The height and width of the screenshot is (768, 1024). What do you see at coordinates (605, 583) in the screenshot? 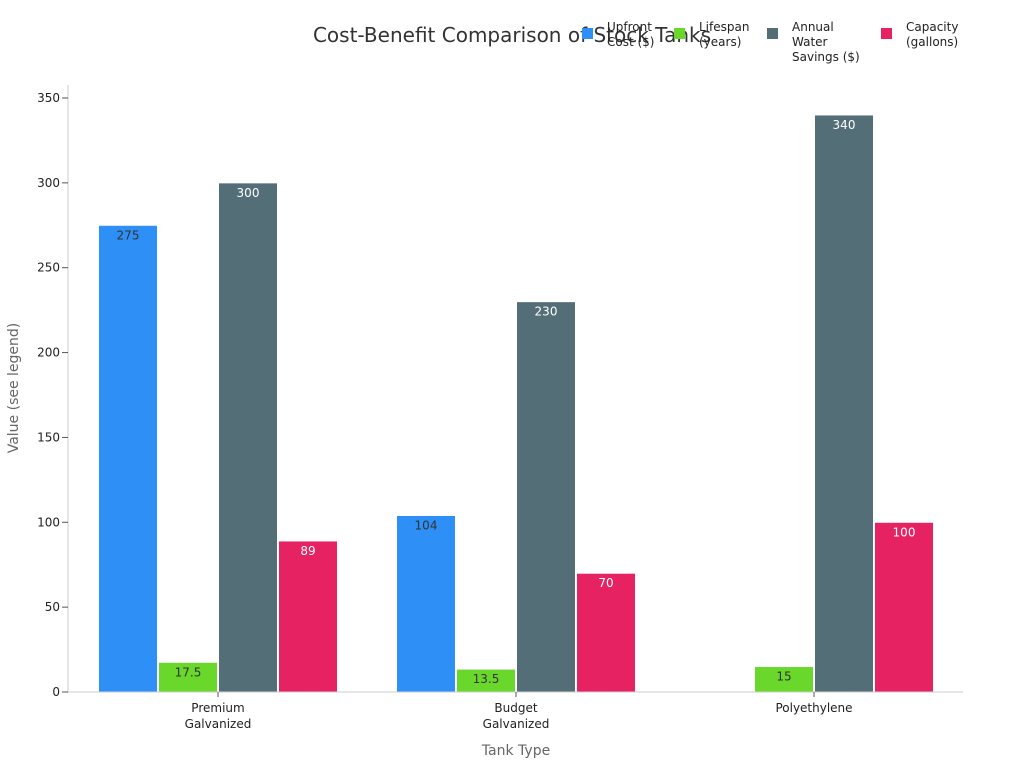
I see `bar-value-label: 70` at bounding box center [605, 583].